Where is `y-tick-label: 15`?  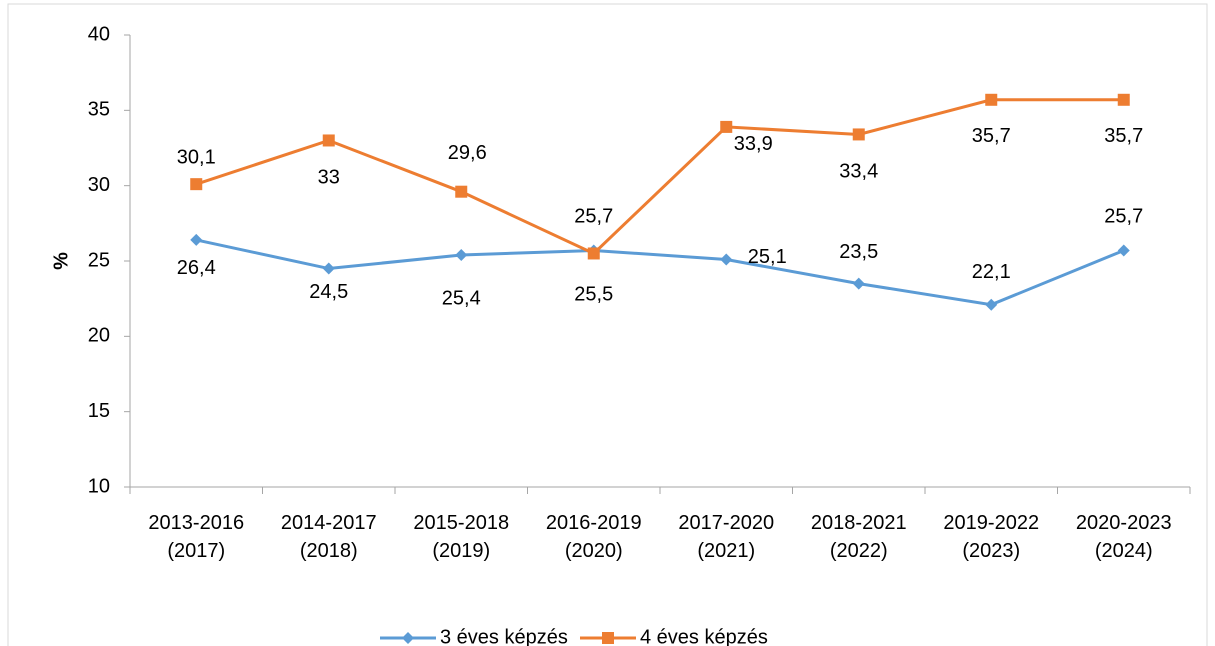
y-tick-label: 15 is located at coordinates (99, 411).